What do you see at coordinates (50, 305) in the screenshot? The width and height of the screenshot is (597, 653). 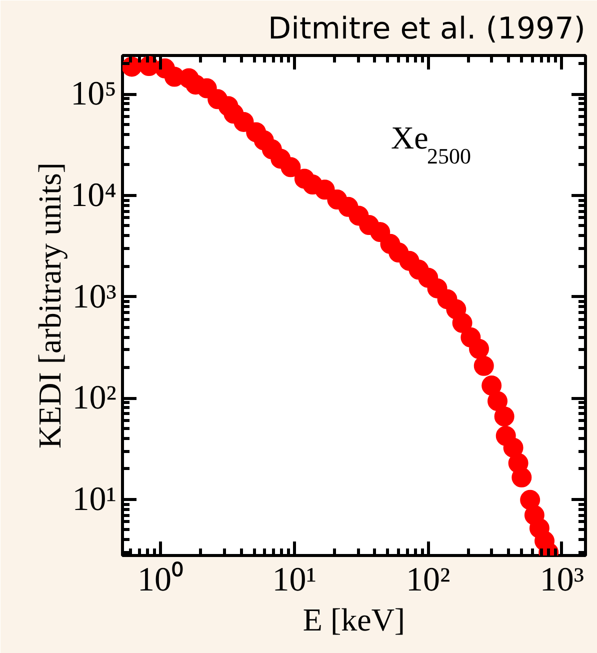 I see `y-axis-title: KEDI [arbitrary units]` at bounding box center [50, 305].